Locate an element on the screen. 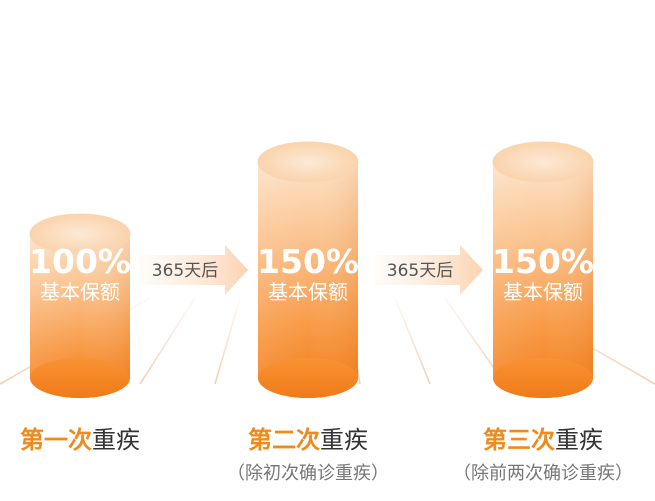 The image size is (655, 501). bar-3-caption: 基本保额 is located at coordinates (543, 292).